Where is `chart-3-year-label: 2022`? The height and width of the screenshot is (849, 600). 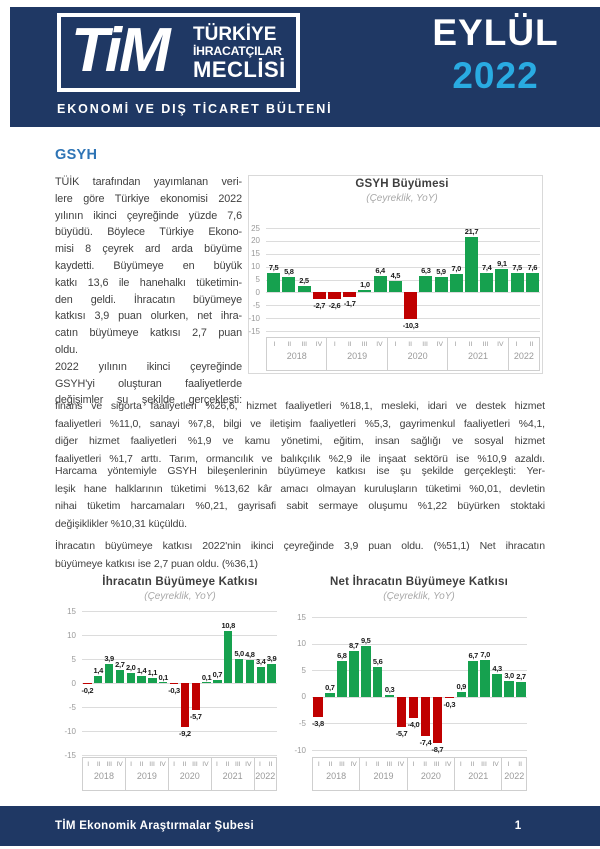 chart-3-year-label: 2022 is located at coordinates (514, 776).